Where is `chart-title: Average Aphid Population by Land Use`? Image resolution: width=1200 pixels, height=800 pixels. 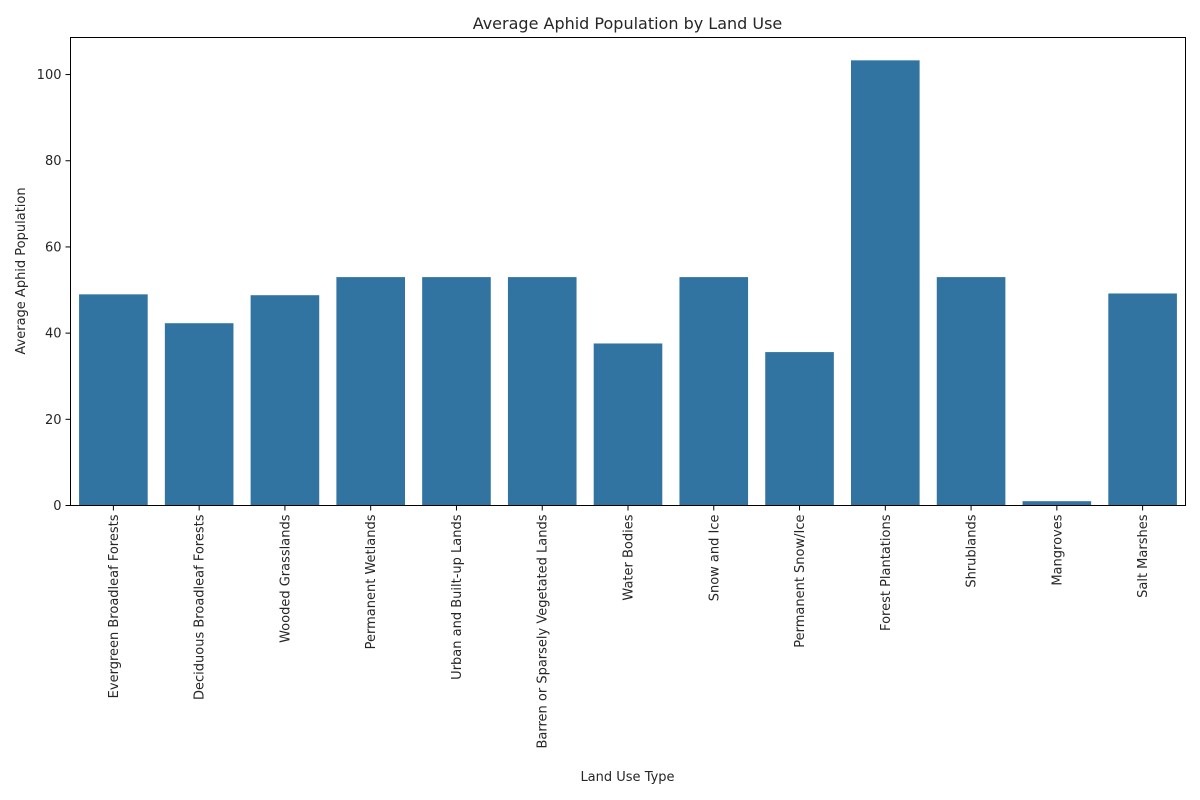
chart-title: Average Aphid Population by Land Use is located at coordinates (628, 23).